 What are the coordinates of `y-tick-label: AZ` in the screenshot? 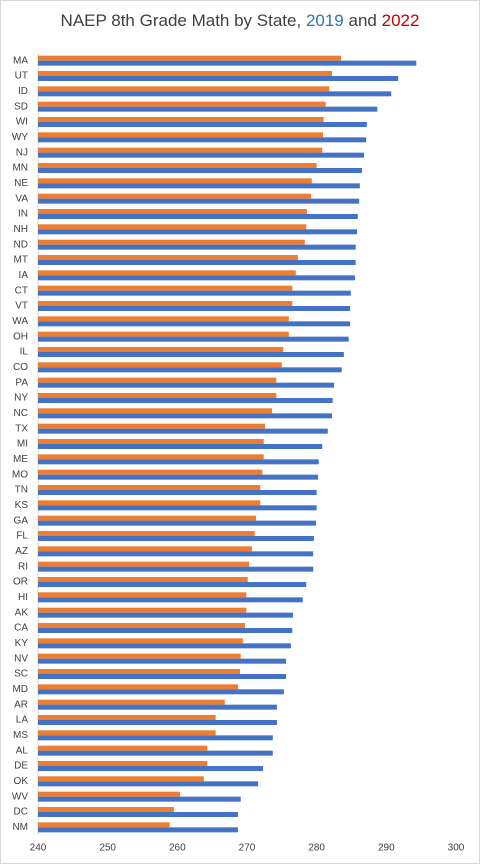 It's located at (21, 551).